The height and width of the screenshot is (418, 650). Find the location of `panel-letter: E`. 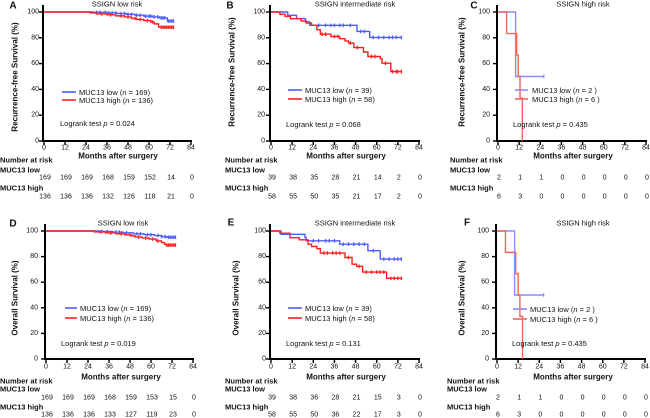

panel-letter: E is located at coordinates (231, 223).